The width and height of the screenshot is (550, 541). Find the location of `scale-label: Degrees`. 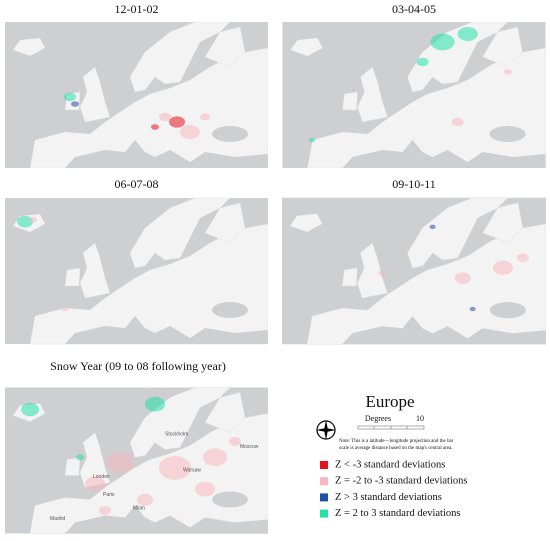

scale-label: Degrees is located at coordinates (378, 418).